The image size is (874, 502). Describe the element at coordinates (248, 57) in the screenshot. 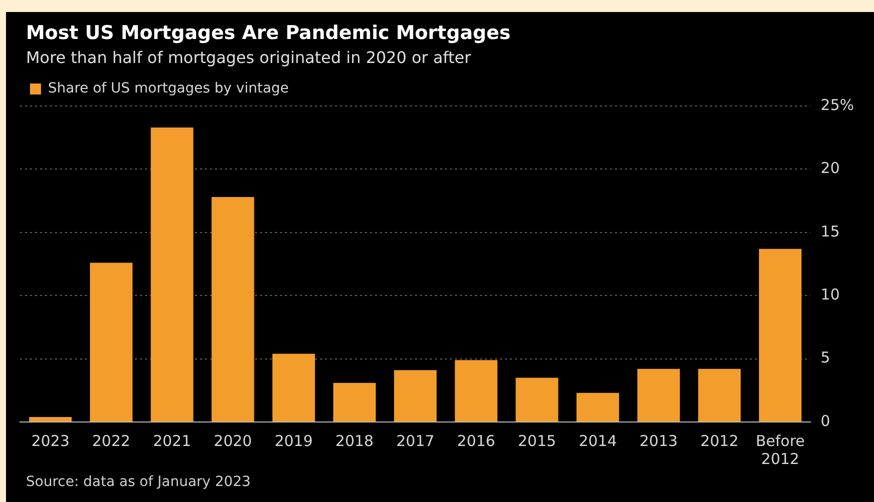

I see `chart-subtitle: More than half of mortgages originated in 2020 or after` at that location.